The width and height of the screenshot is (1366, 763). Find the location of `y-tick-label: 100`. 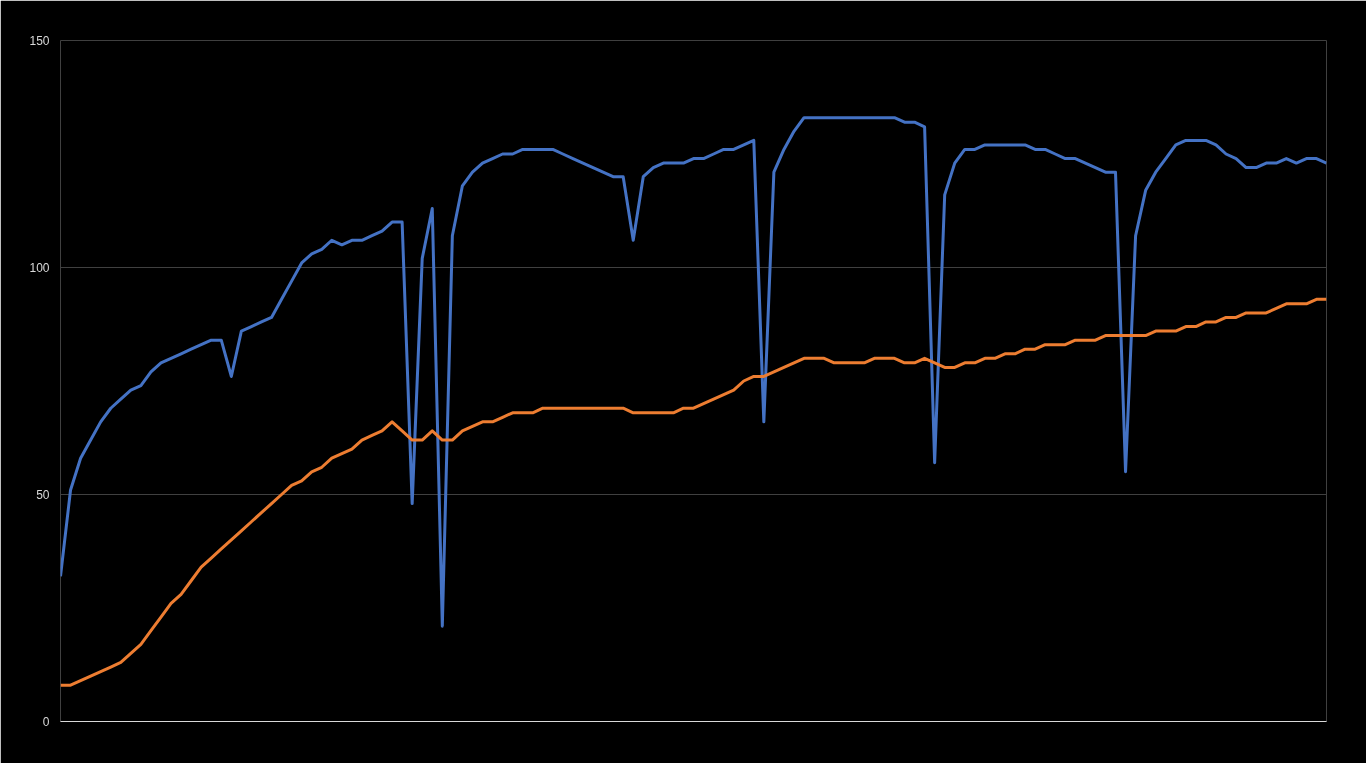

y-tick-label: 100 is located at coordinates (39, 268).